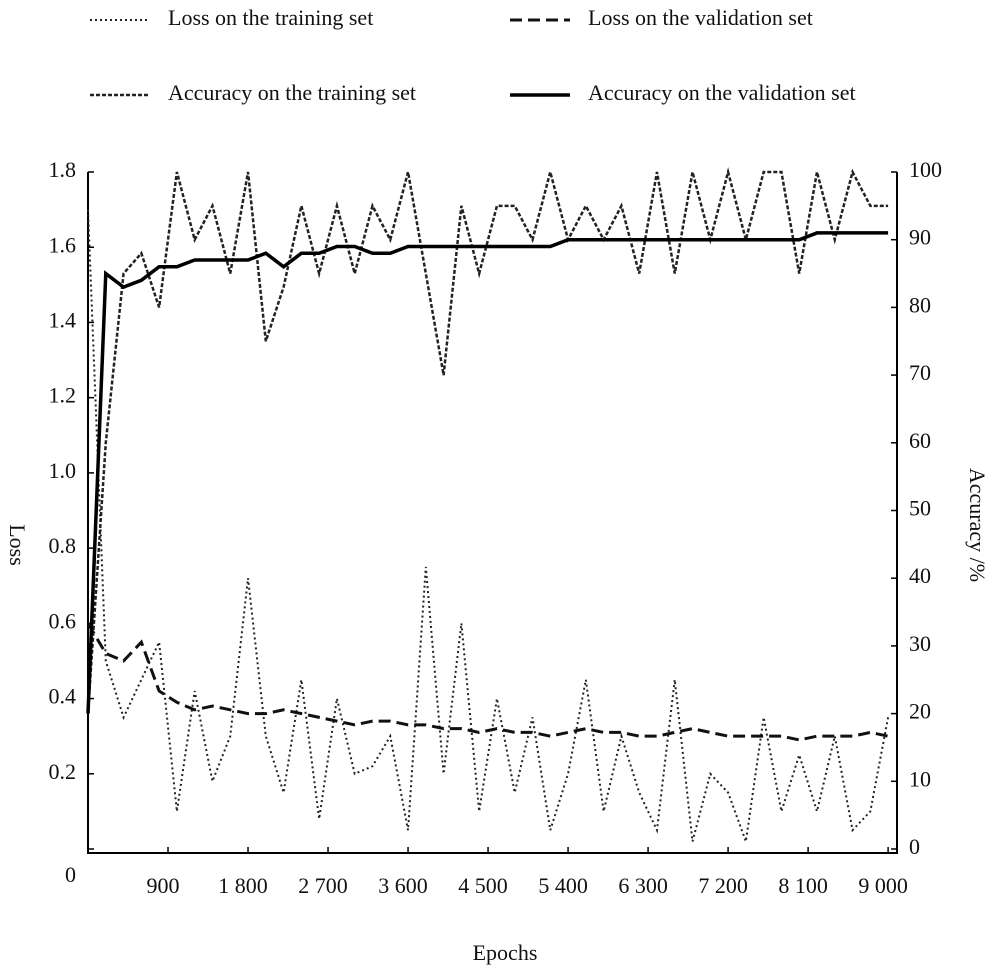 The height and width of the screenshot is (977, 995). I want to click on y-tick-label: 1.6, so click(63, 244).